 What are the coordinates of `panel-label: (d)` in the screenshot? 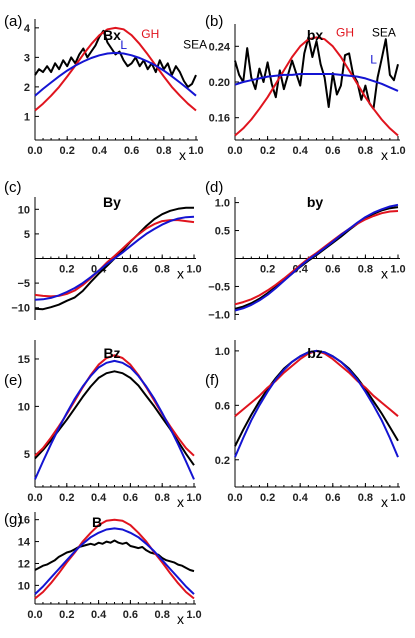 It's located at (214, 187).